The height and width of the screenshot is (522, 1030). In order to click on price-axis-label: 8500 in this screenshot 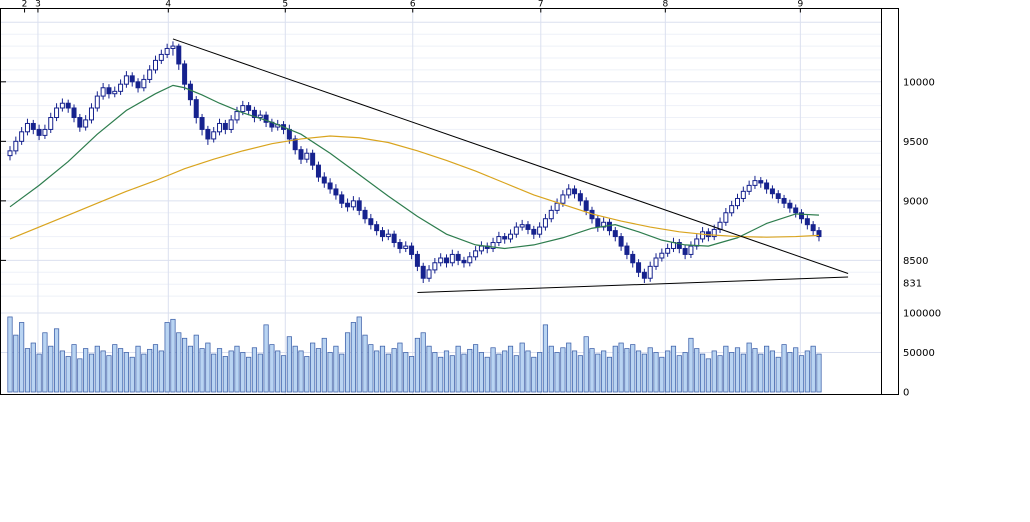, I will do `click(915, 261)`.